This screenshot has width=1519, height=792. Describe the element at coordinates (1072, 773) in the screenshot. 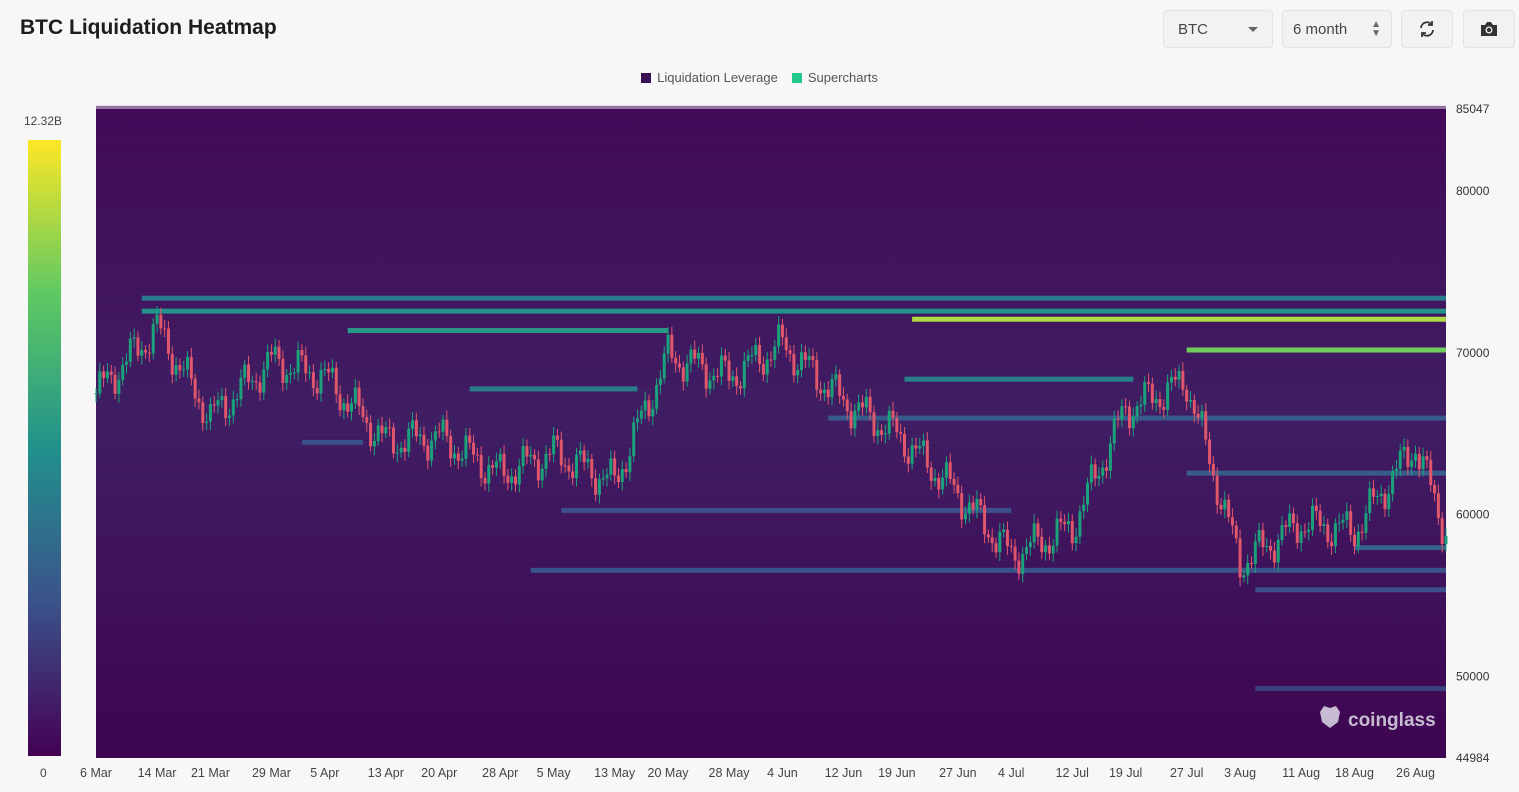

I see `x-tick-label: 12 Jul` at that location.